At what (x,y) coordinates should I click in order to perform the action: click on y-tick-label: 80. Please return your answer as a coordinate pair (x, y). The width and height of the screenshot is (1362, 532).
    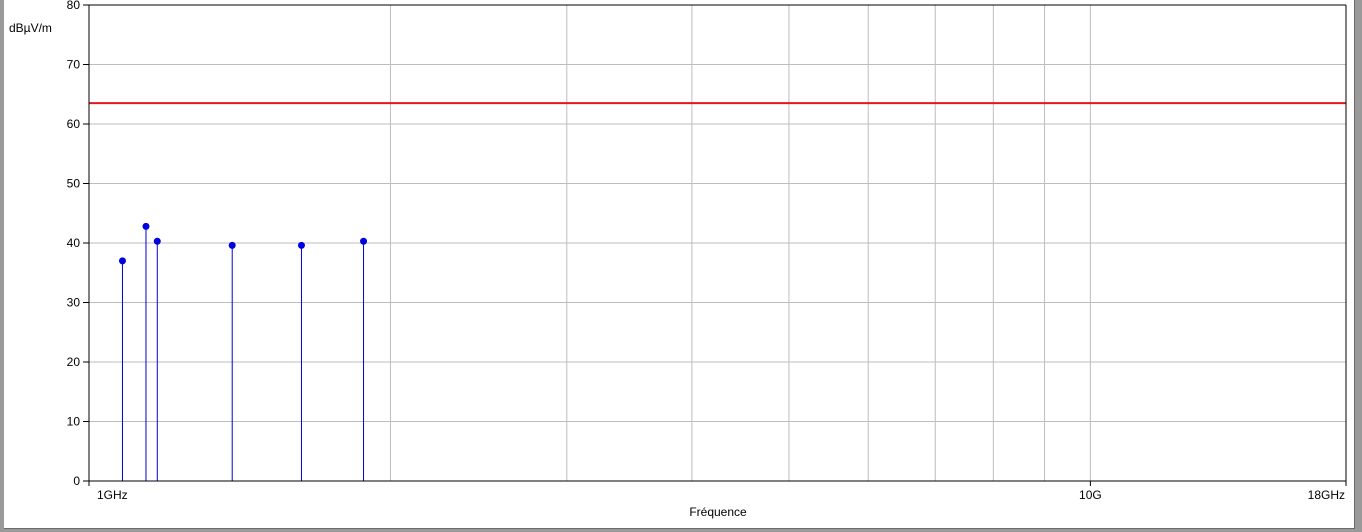
    Looking at the image, I should click on (74, 6).